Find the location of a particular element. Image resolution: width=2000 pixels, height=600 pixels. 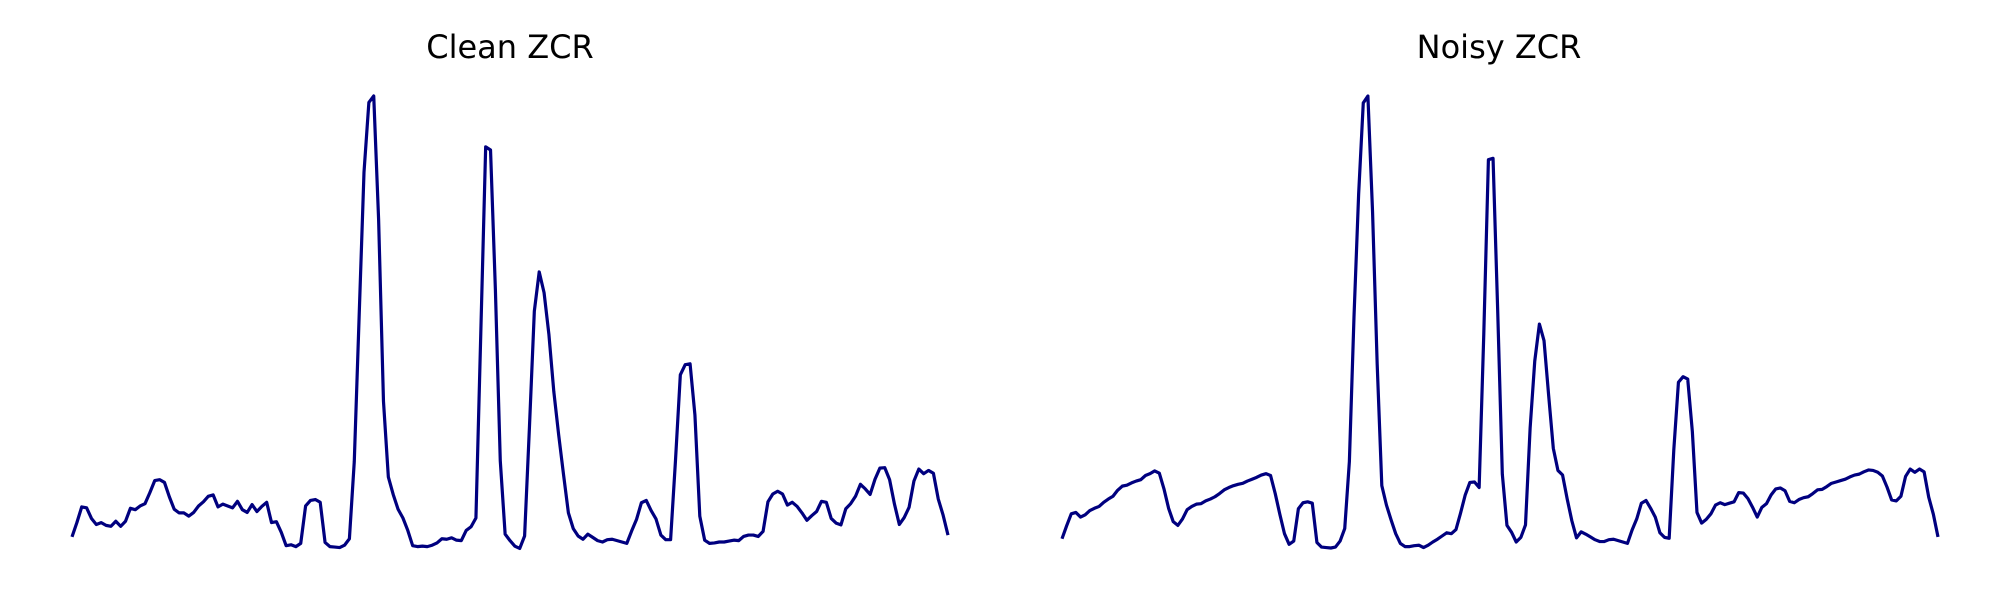

chart-title: Clean ZCR is located at coordinates (509, 47).